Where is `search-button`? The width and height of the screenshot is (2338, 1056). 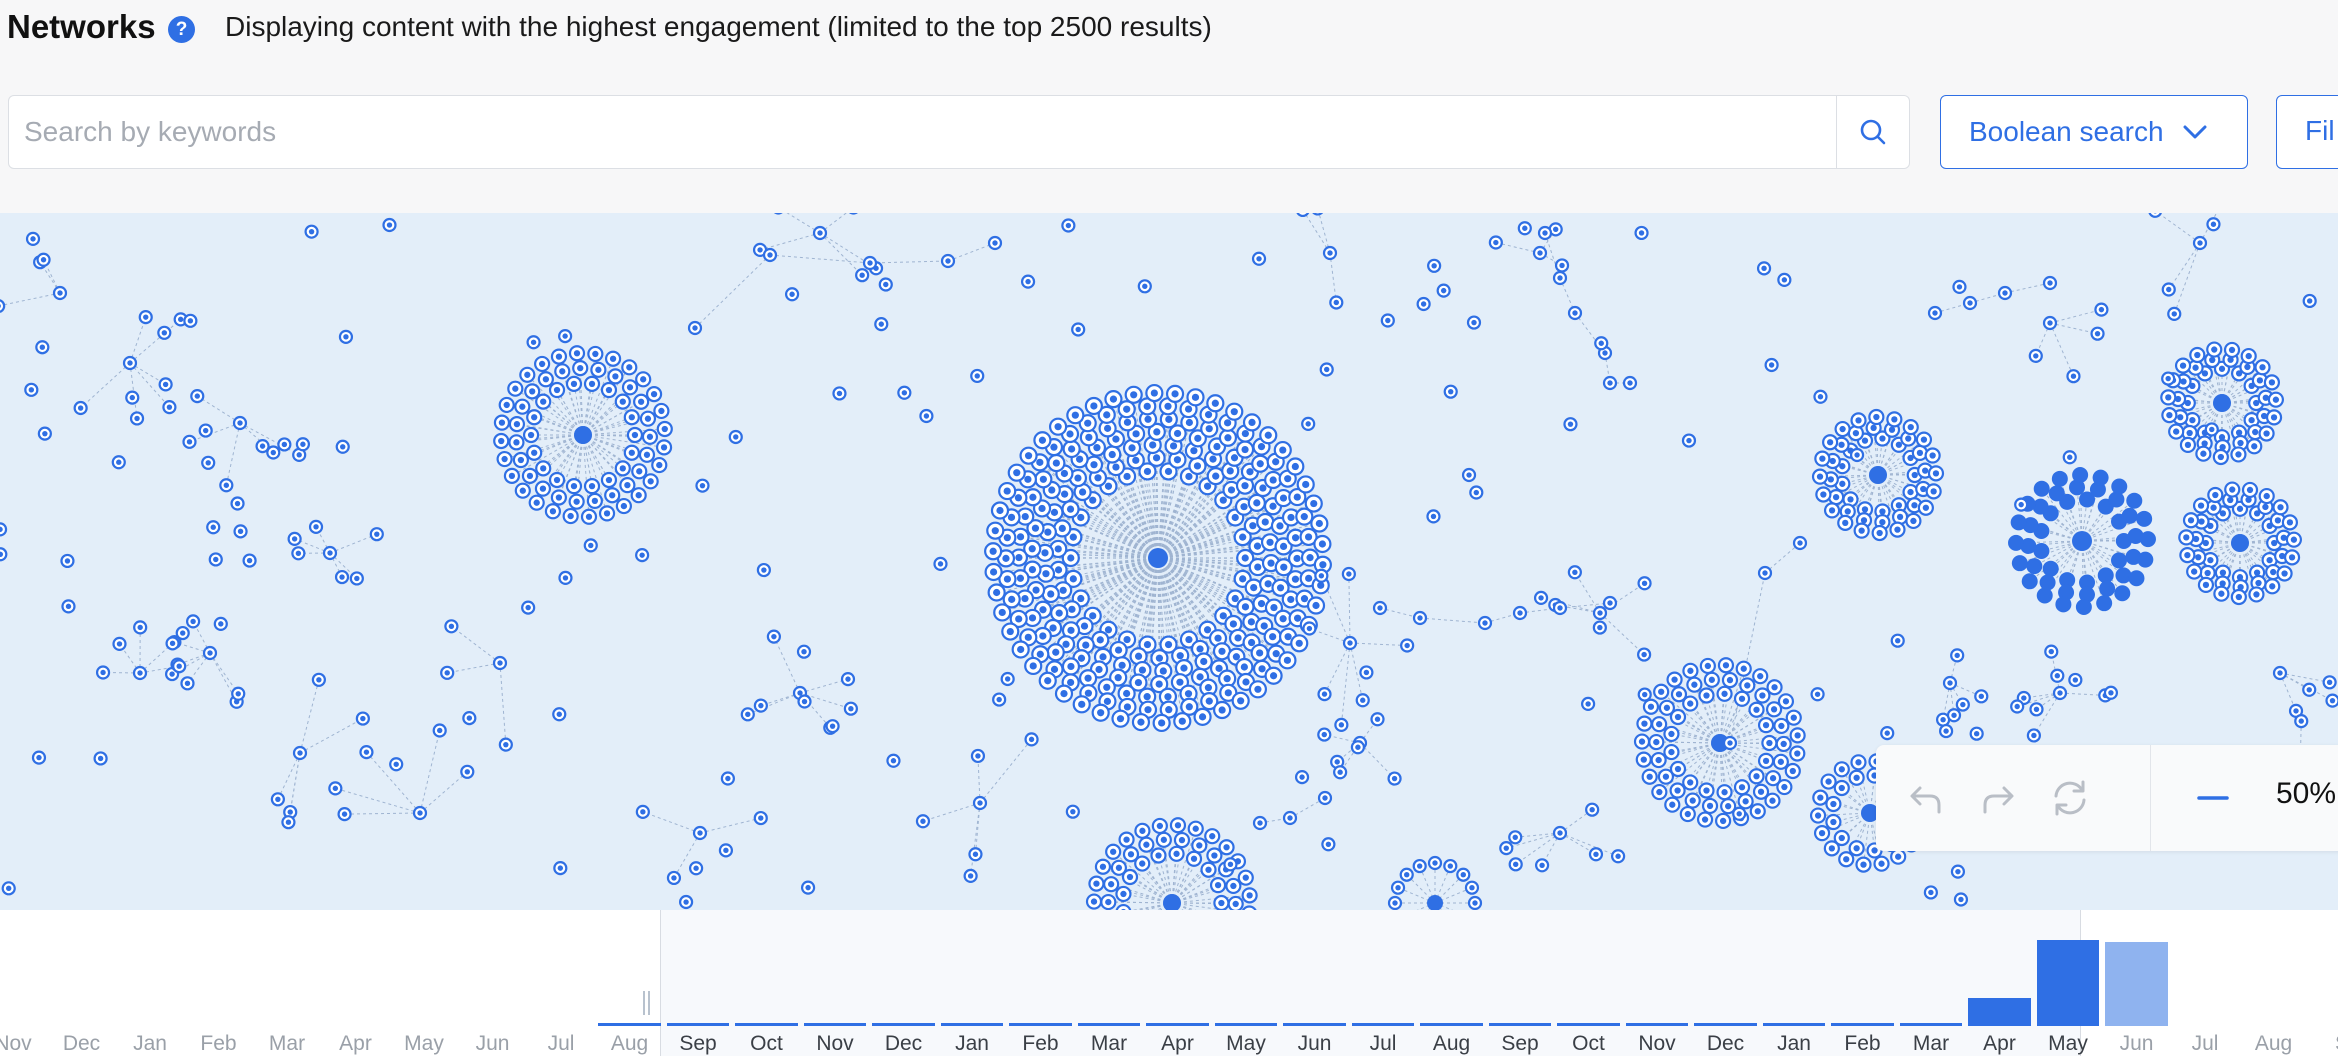 search-button is located at coordinates (1872, 132).